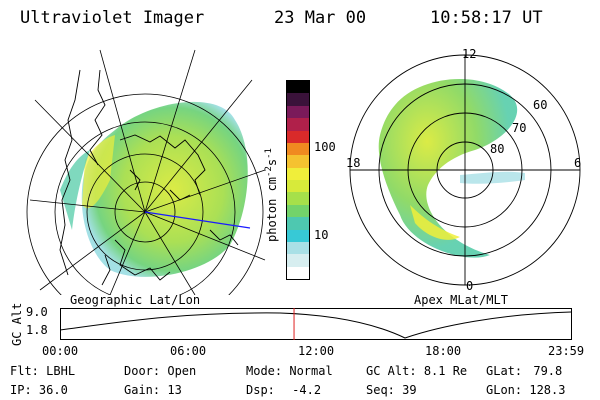 The image size is (600, 400). I want to click on geo-panel-label: Geographic Lat/Lon, so click(135, 300).